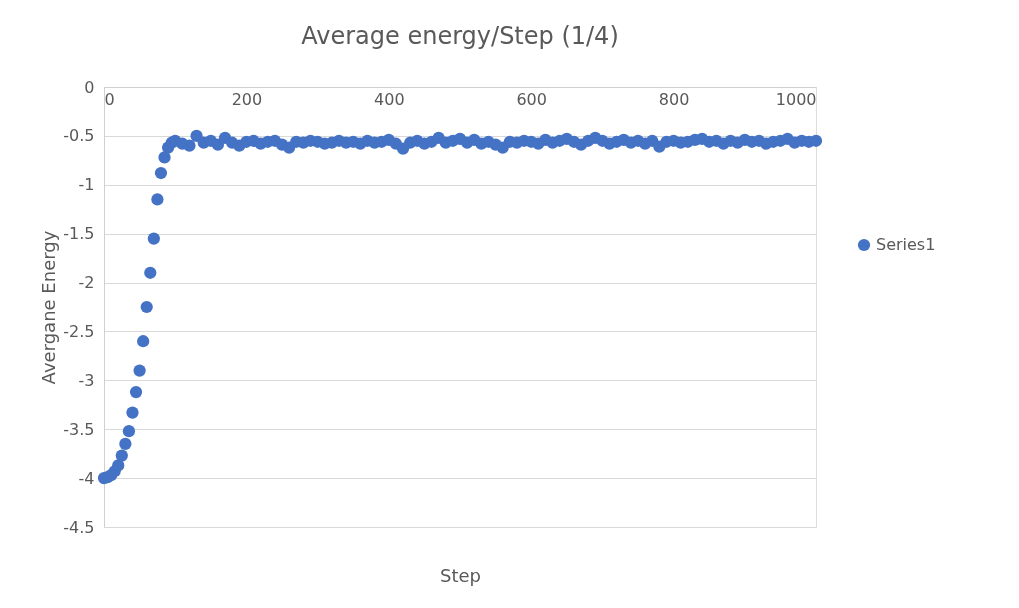 The width and height of the screenshot is (1019, 608). I want to click on y-tick-label: -4, so click(86, 478).